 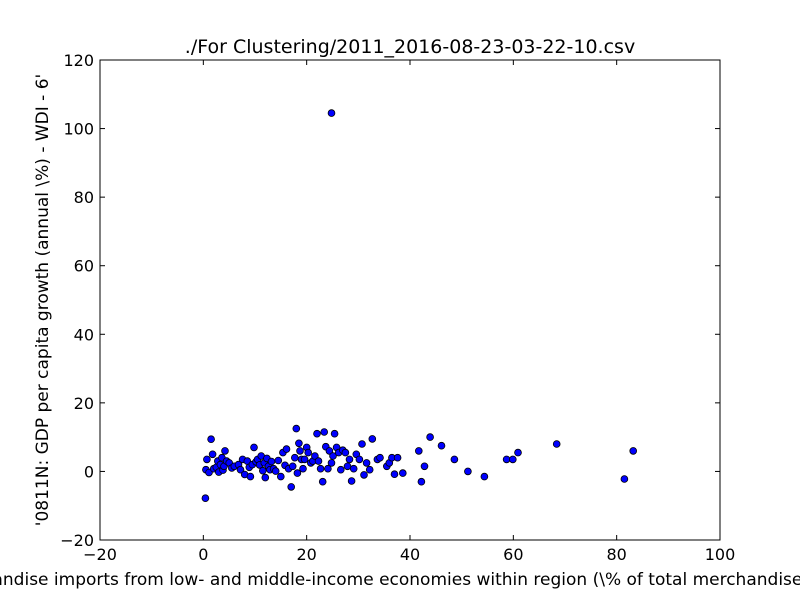 I want to click on y-tick-label: 60, so click(x=84, y=266).